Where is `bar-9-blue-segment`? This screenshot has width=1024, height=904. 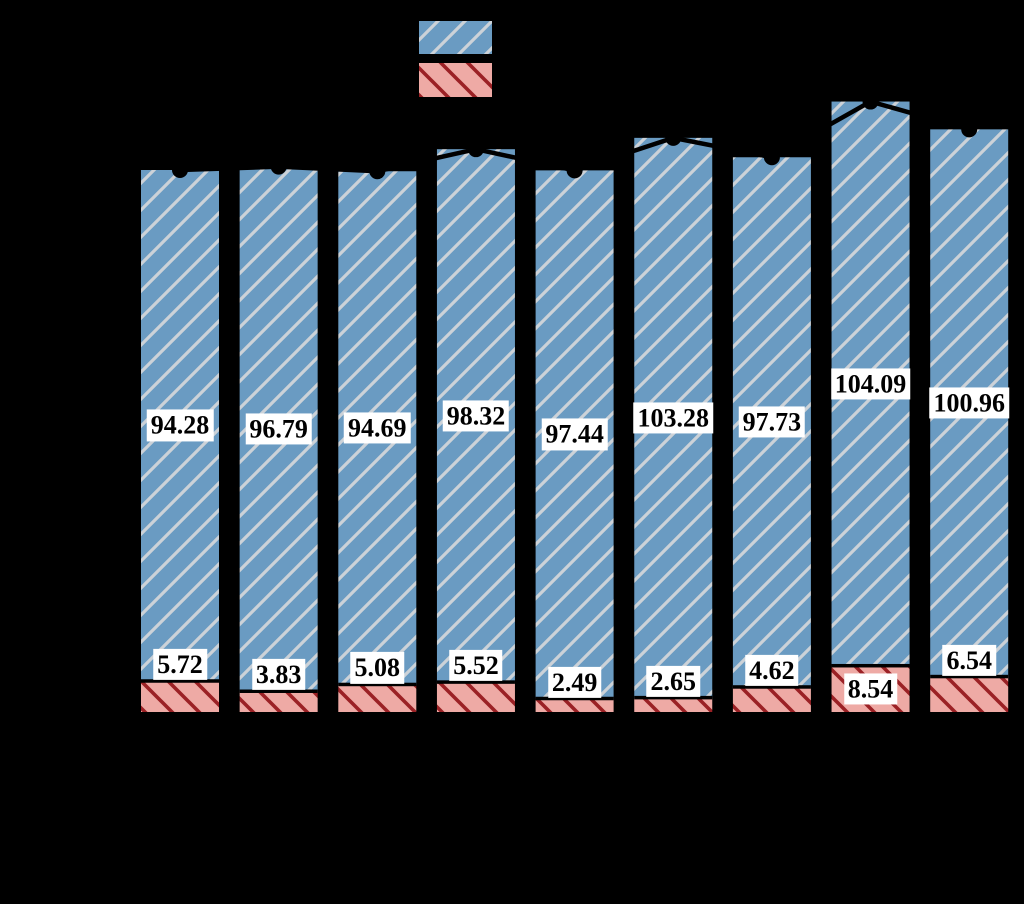 bar-9-blue-segment is located at coordinates (969, 403).